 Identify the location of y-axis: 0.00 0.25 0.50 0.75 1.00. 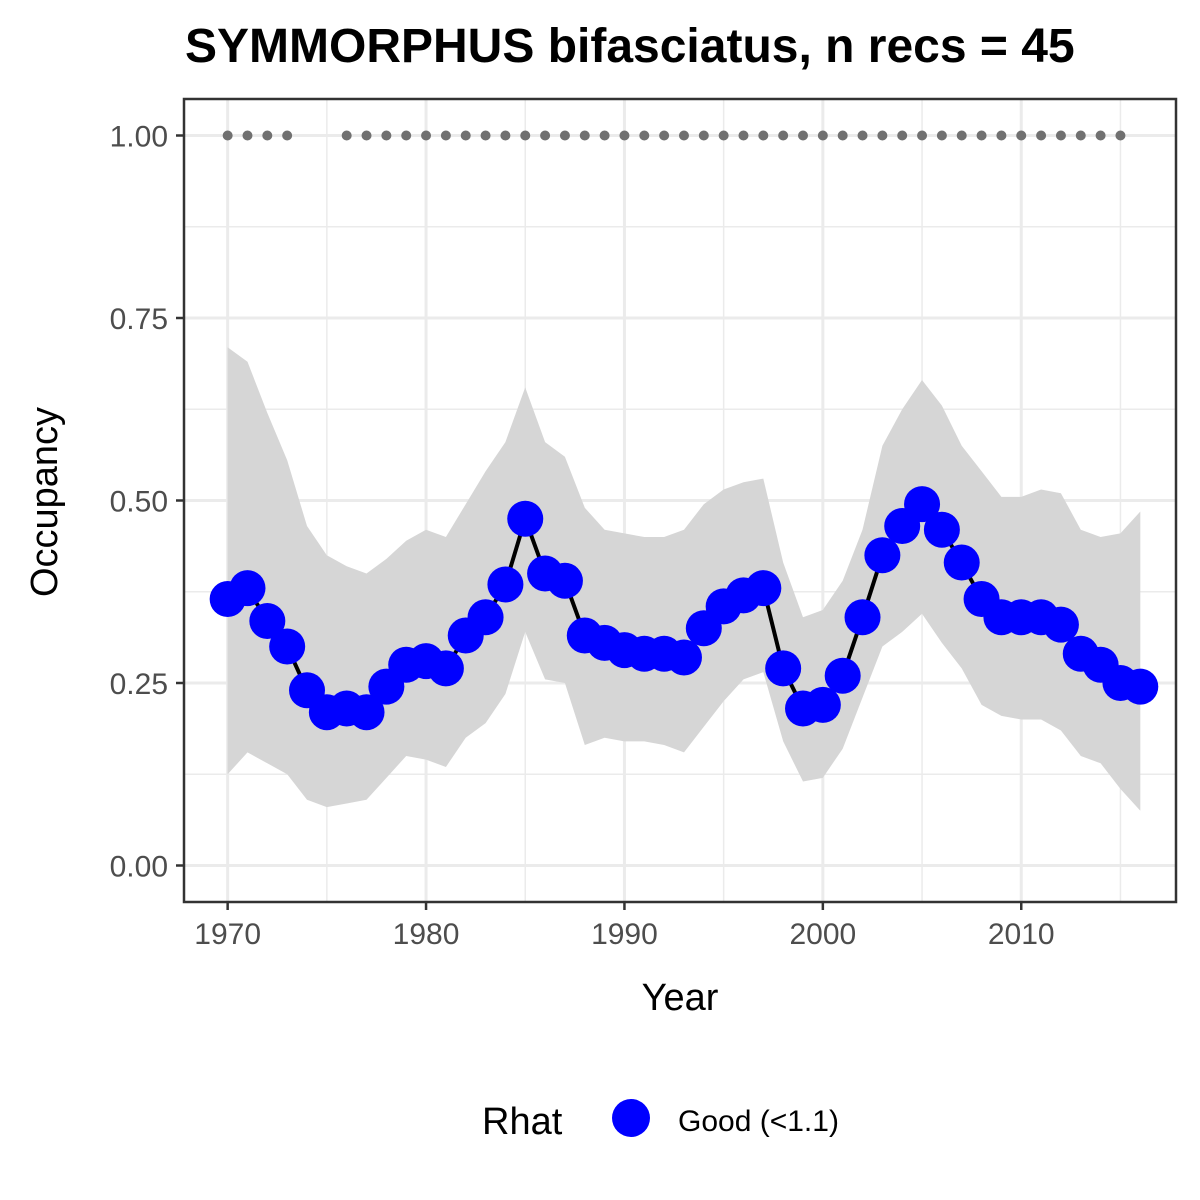
(147, 502).